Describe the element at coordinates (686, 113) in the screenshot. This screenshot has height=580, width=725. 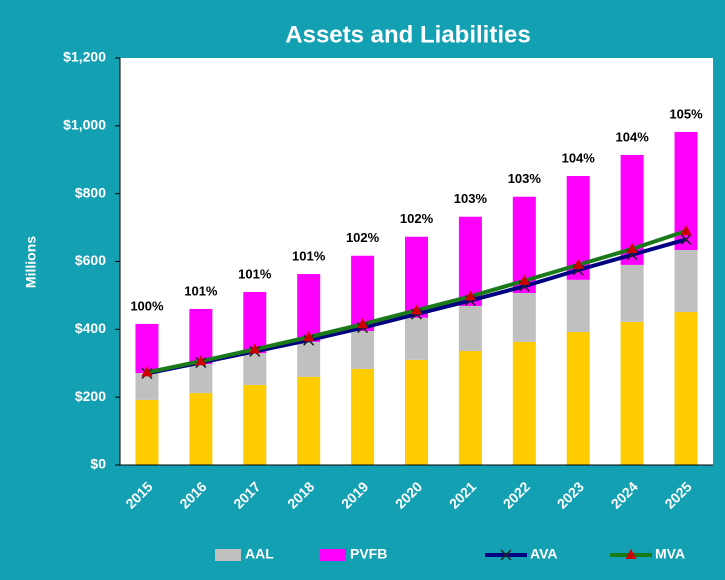
I see `bar-label: 105%` at that location.